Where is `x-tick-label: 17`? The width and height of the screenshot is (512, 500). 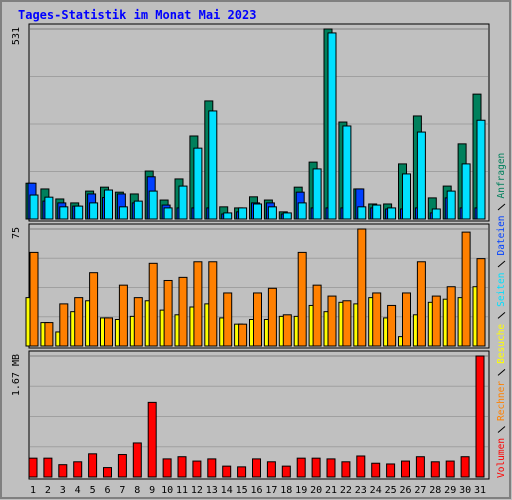 x-tick-label: 17 is located at coordinates (271, 490).